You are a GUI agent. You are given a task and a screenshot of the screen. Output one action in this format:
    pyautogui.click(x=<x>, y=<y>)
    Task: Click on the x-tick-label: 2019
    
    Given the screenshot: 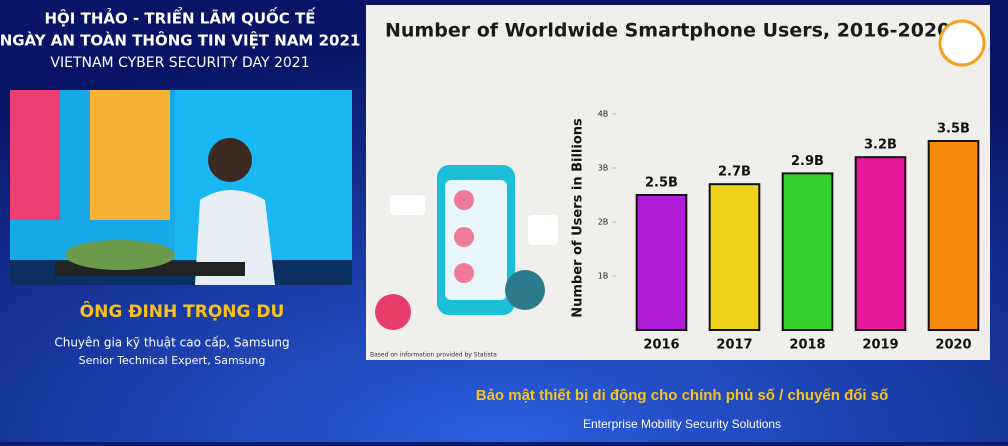 What is the action you would take?
    pyautogui.click(x=880, y=345)
    